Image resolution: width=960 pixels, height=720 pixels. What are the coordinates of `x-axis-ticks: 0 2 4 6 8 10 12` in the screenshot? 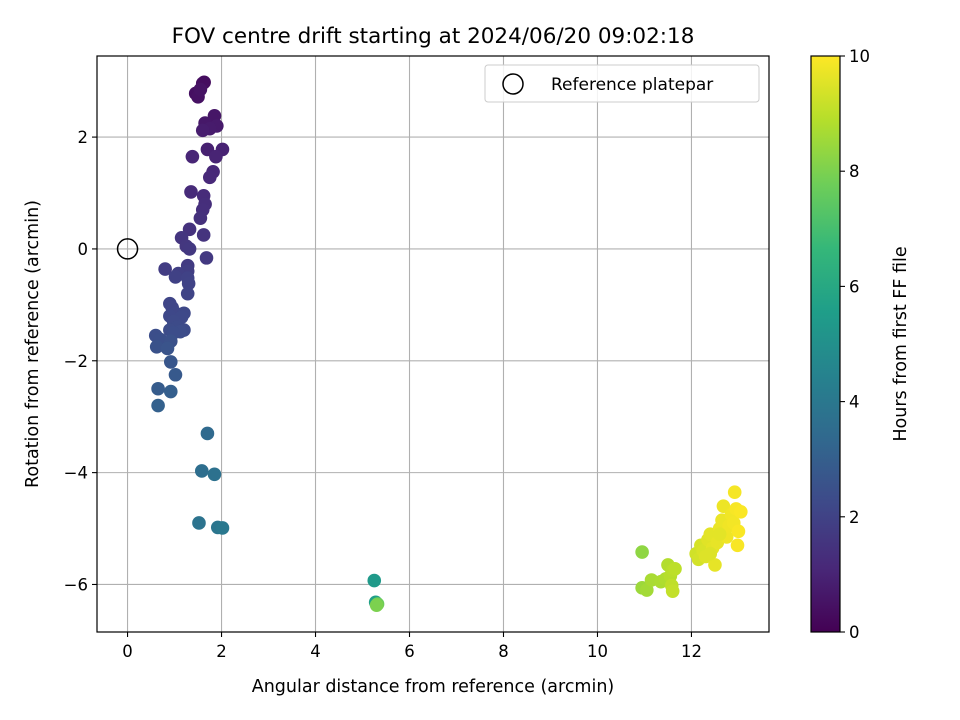 It's located at (412, 646).